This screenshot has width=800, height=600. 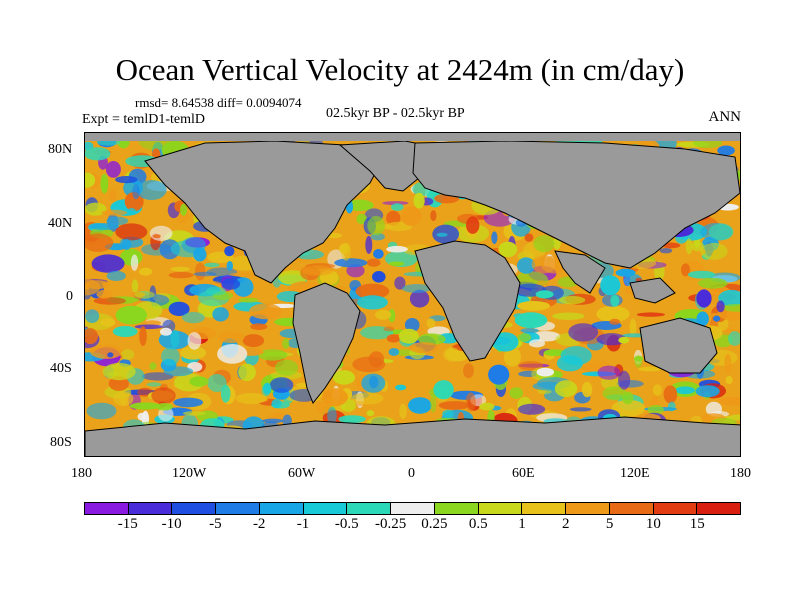 What do you see at coordinates (652, 290) in the screenshot?
I see `land-maritime-asia` at bounding box center [652, 290].